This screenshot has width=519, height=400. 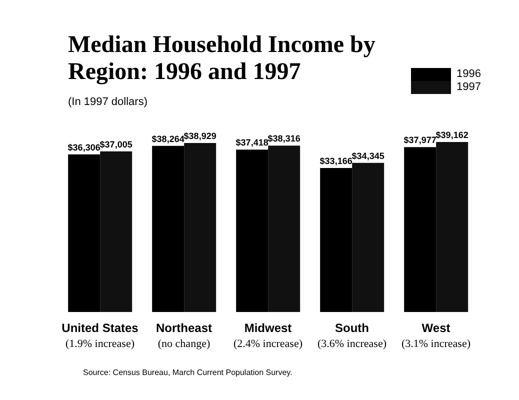 I want to click on data-label: $38,316, so click(x=284, y=139).